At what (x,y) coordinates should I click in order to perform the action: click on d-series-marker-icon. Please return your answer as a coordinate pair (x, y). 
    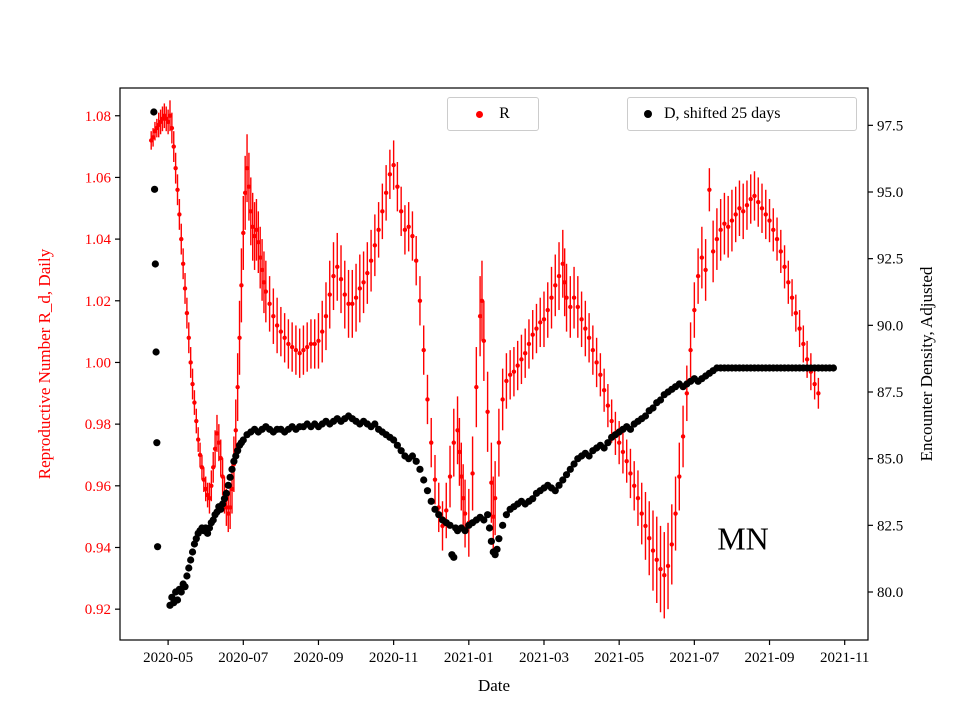
    Looking at the image, I should click on (648, 114).